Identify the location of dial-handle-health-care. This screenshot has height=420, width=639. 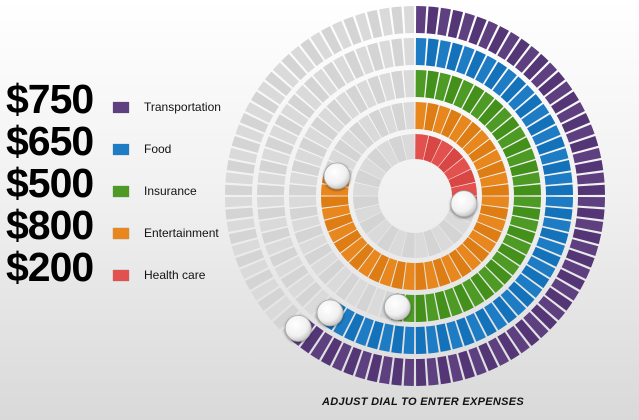
(464, 204).